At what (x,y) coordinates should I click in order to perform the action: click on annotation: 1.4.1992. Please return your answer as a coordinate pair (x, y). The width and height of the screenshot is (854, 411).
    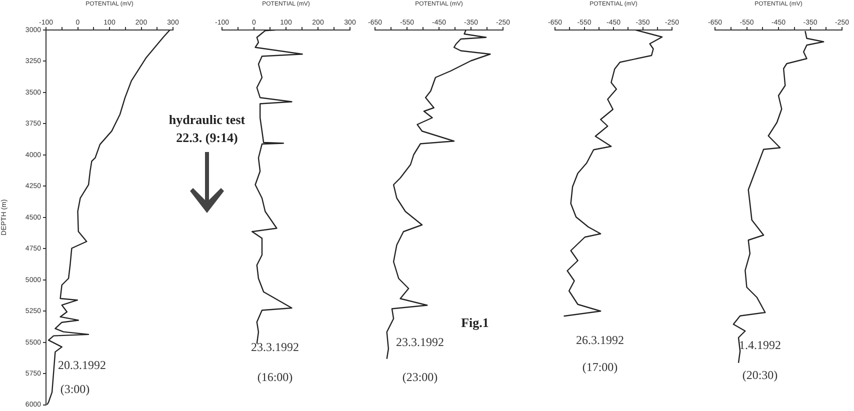
    Looking at the image, I should click on (760, 345).